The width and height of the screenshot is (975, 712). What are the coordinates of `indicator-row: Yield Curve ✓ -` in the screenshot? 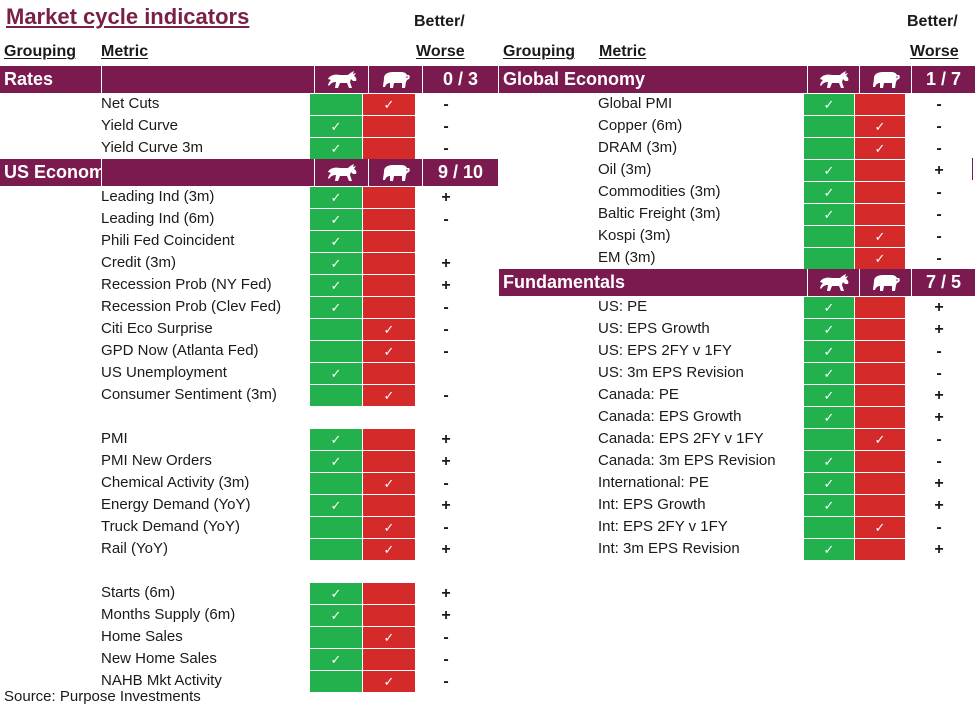 It's located at (487, 127).